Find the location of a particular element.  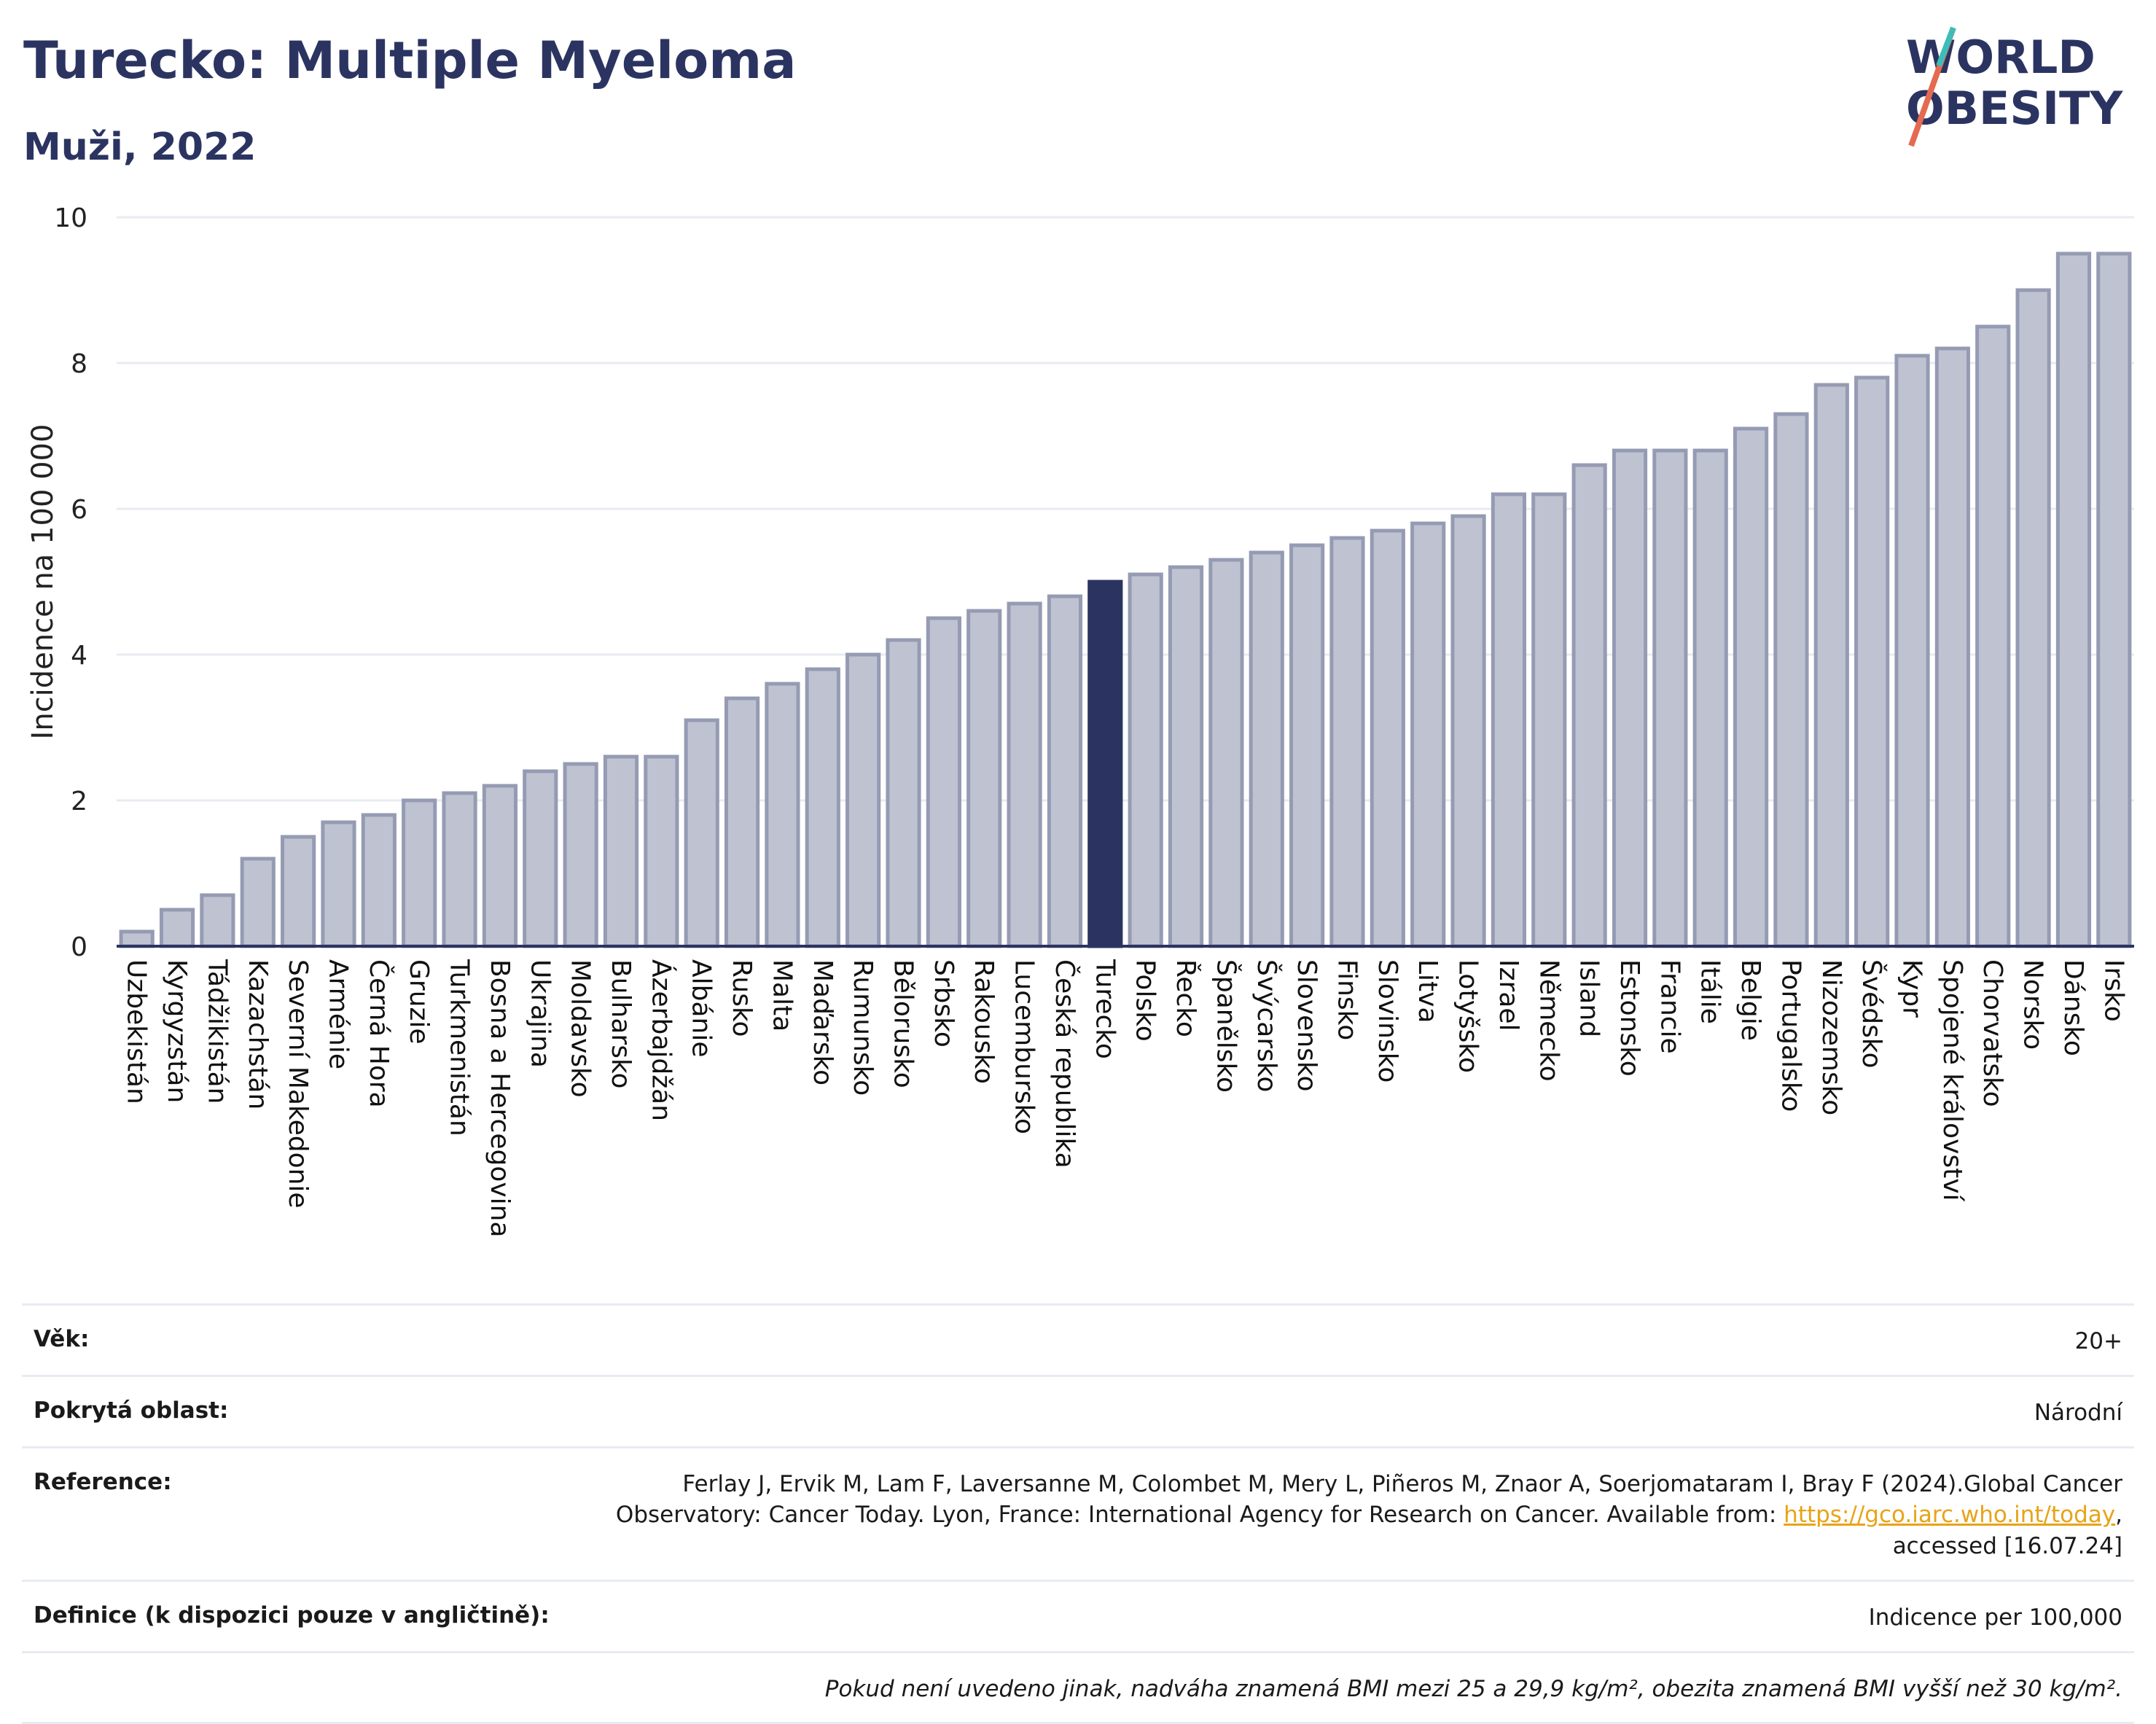

x-tick-label: Dánsko is located at coordinates (2073, 1007).